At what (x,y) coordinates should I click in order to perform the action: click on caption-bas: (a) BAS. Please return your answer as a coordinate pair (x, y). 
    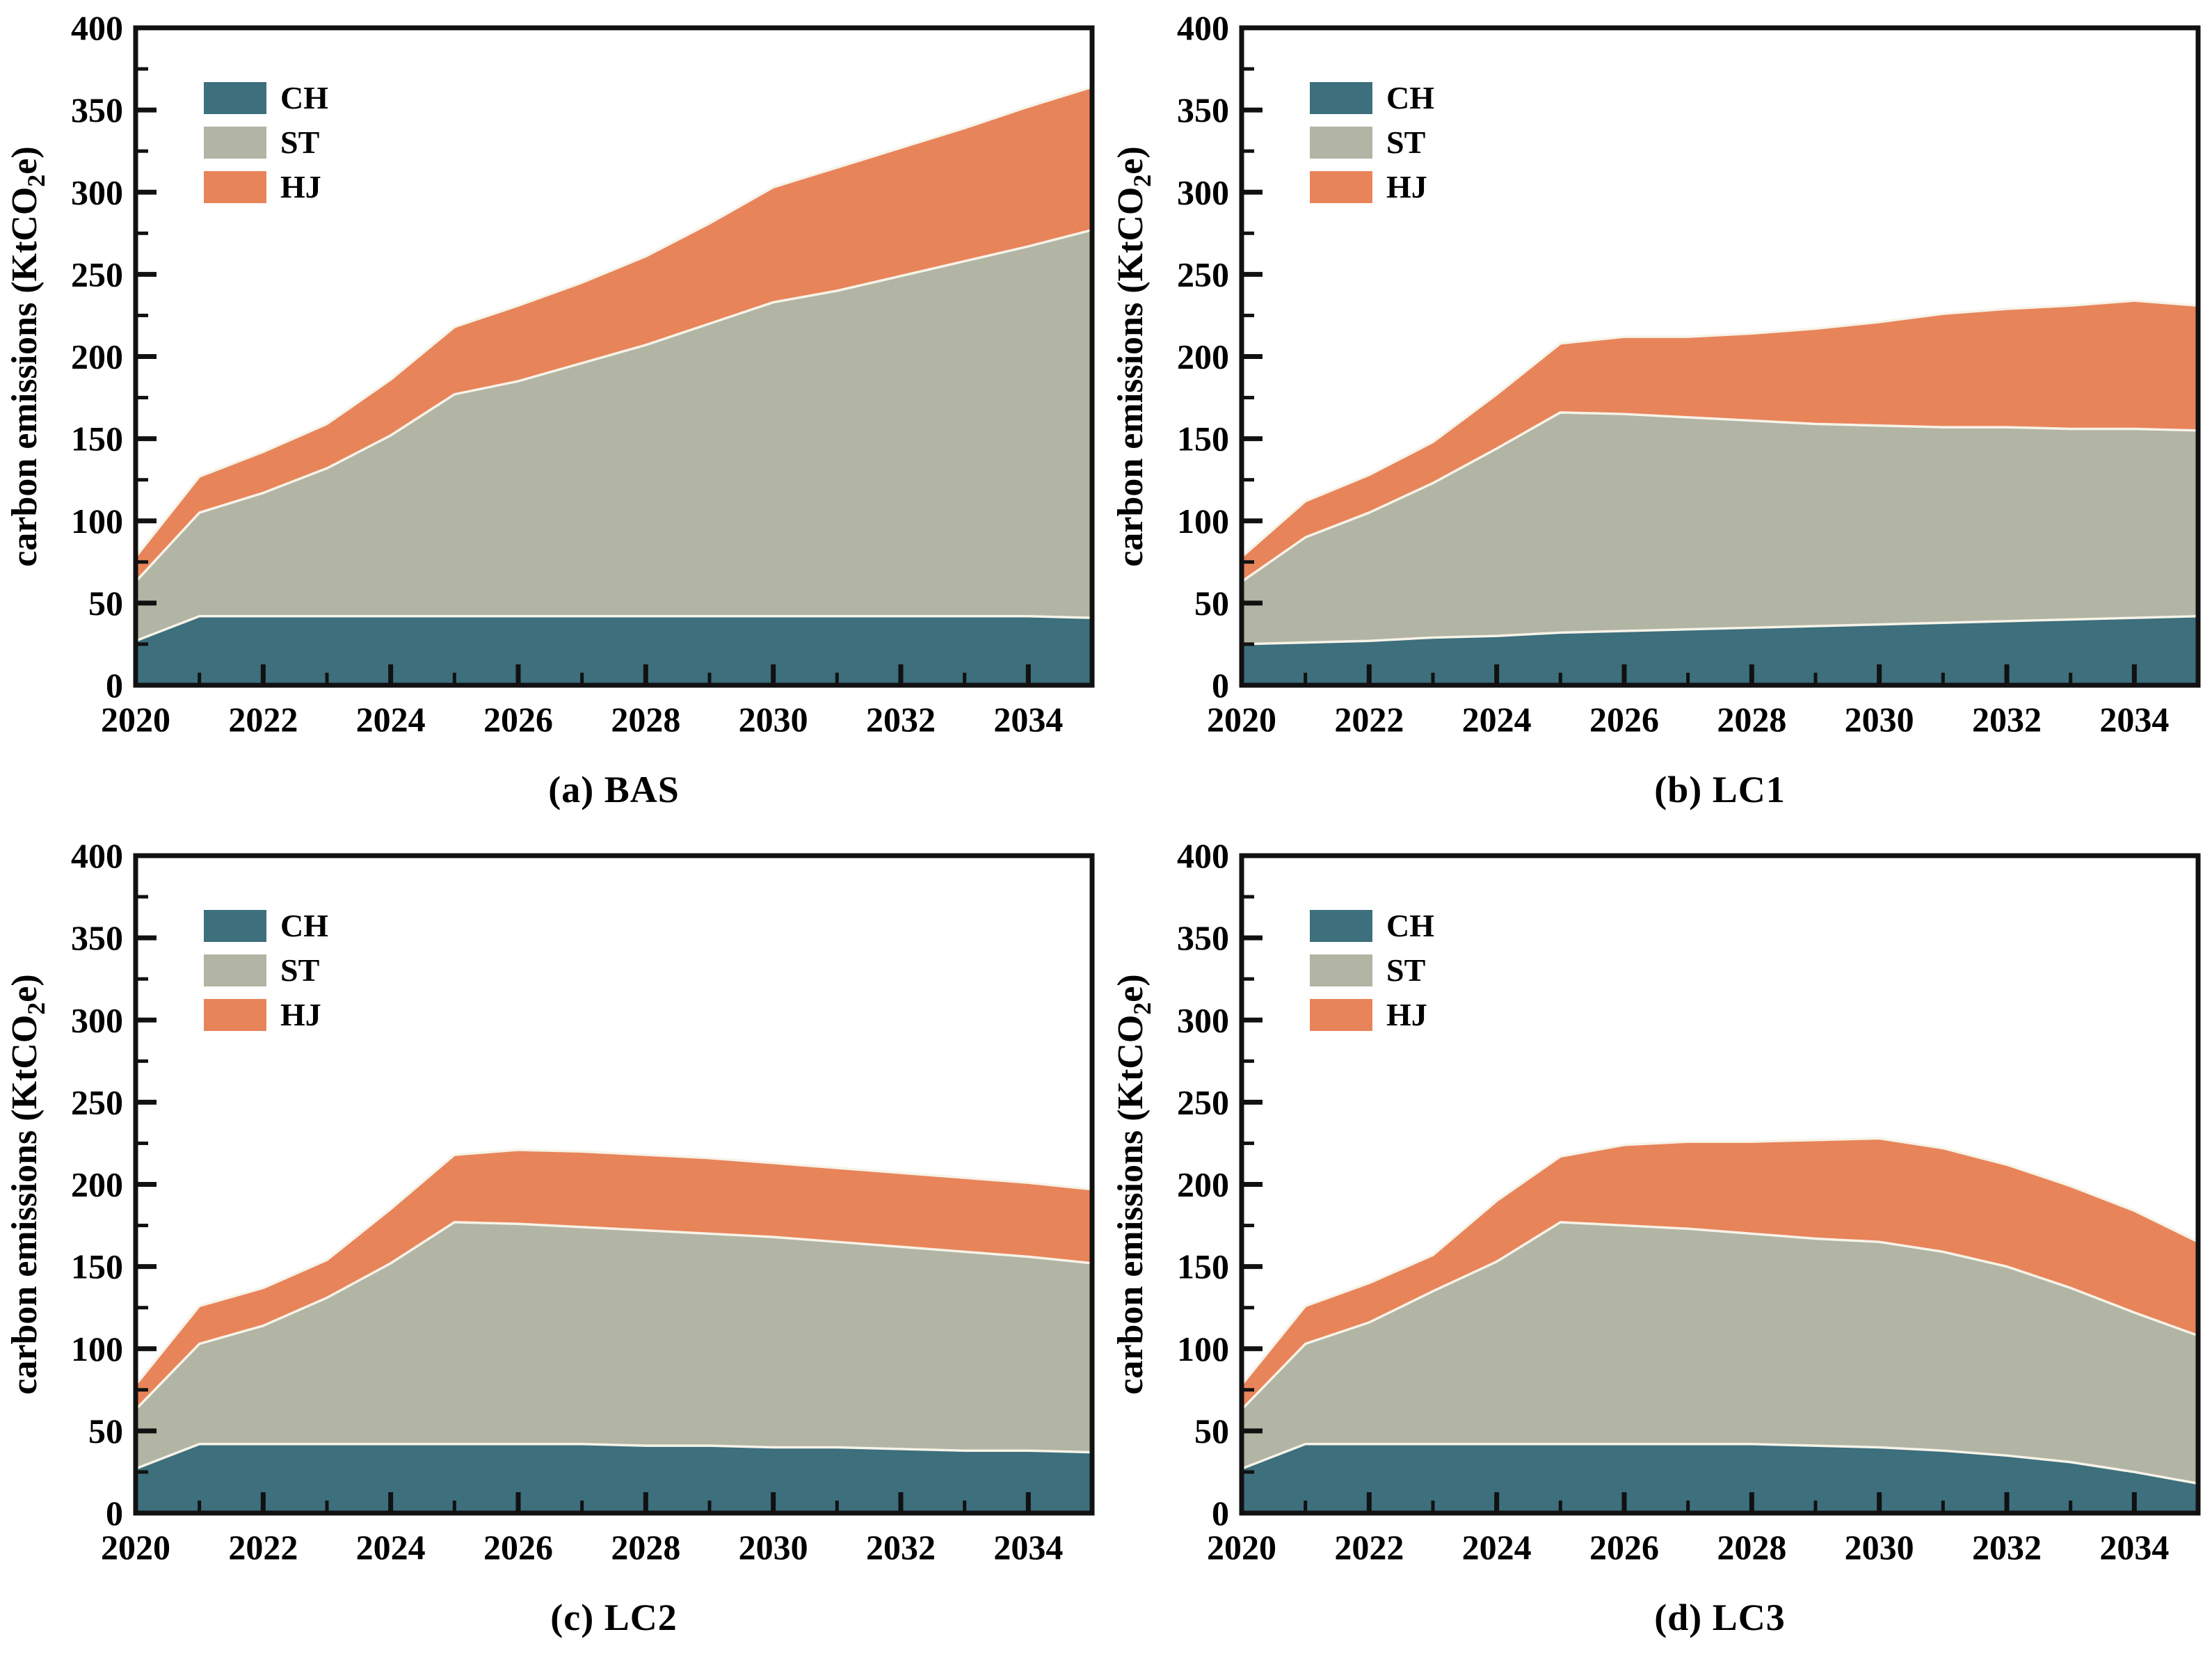
    Looking at the image, I should click on (614, 789).